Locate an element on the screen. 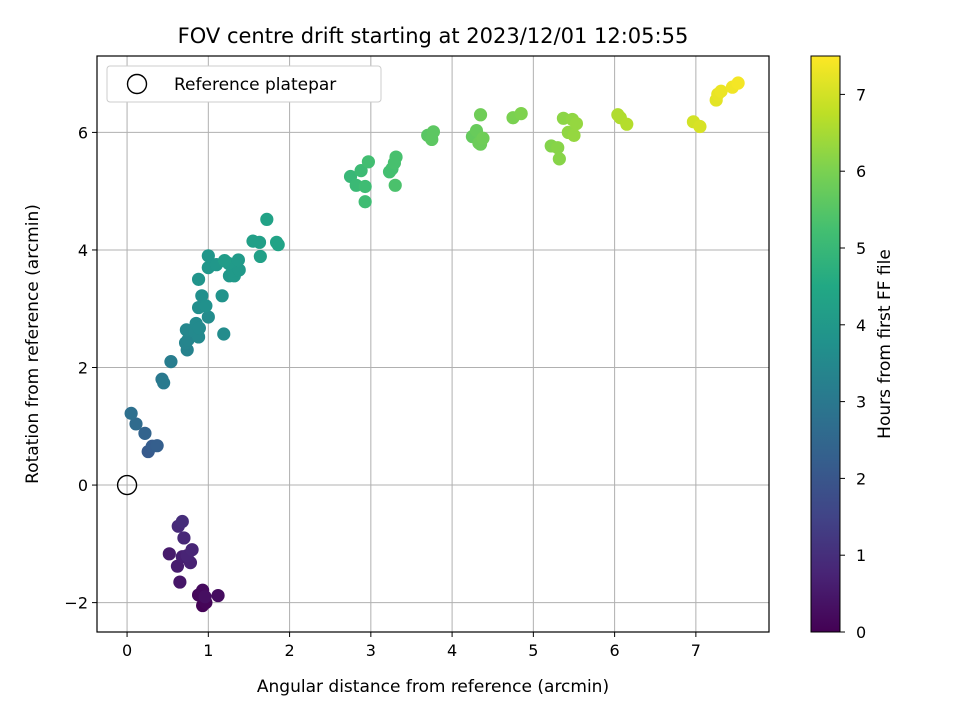 This screenshot has width=960, height=720. legend-box is located at coordinates (244, 84).